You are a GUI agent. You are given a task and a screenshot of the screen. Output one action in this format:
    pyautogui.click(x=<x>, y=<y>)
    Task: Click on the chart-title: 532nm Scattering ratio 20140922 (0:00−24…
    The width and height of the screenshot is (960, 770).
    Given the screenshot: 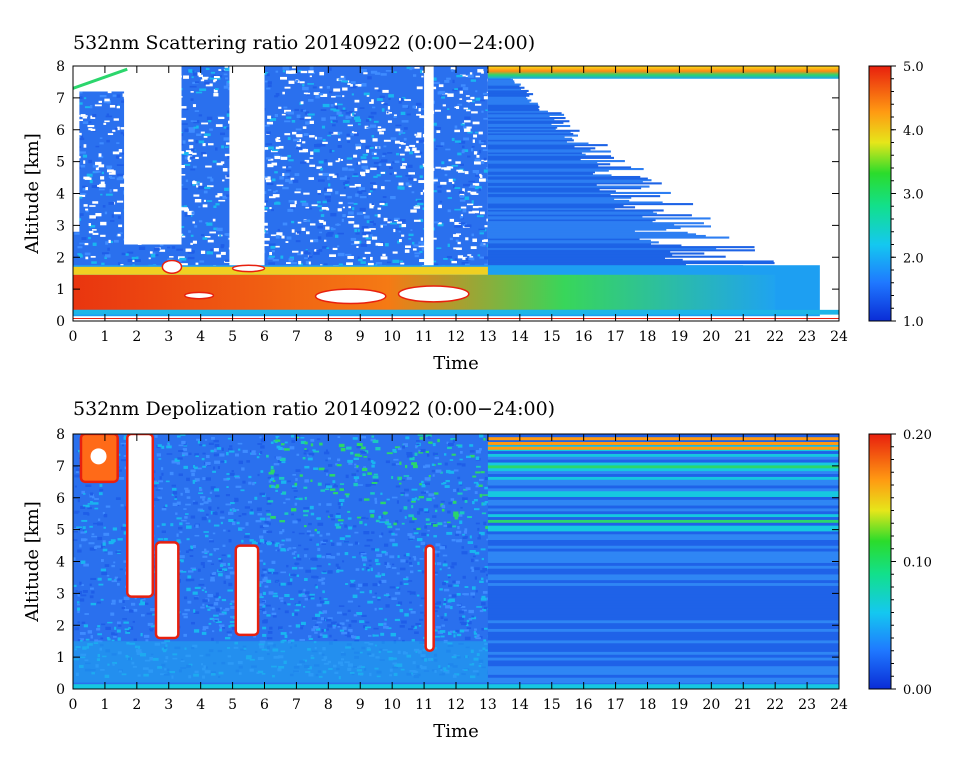 What is the action you would take?
    pyautogui.click(x=304, y=43)
    